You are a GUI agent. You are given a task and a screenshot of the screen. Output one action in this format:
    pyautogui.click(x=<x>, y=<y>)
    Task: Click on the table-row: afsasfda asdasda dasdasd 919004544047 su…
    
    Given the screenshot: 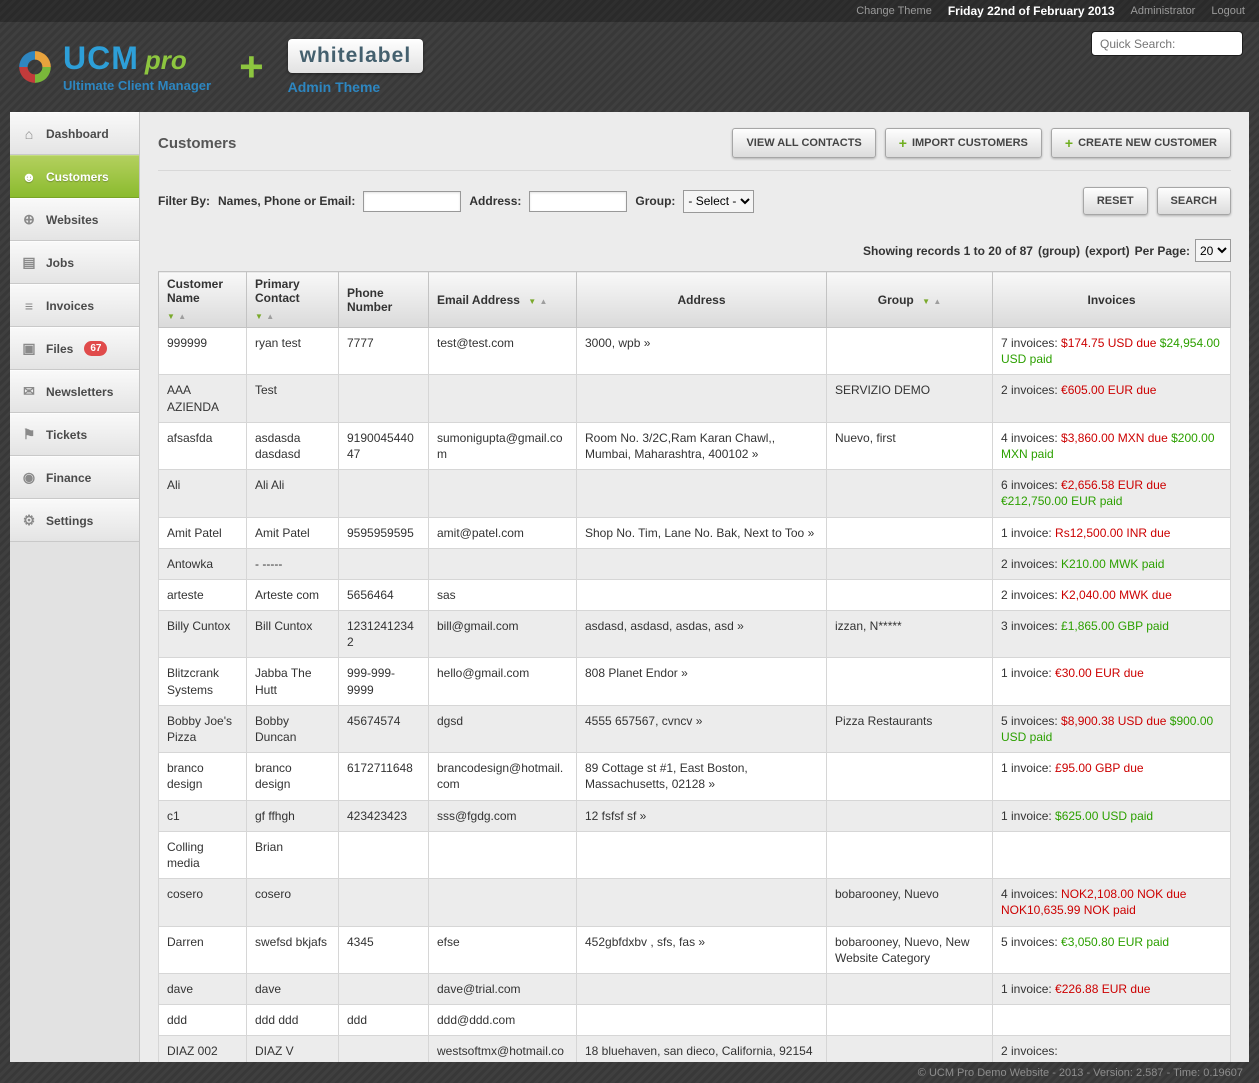 What is the action you would take?
    pyautogui.click(x=694, y=446)
    